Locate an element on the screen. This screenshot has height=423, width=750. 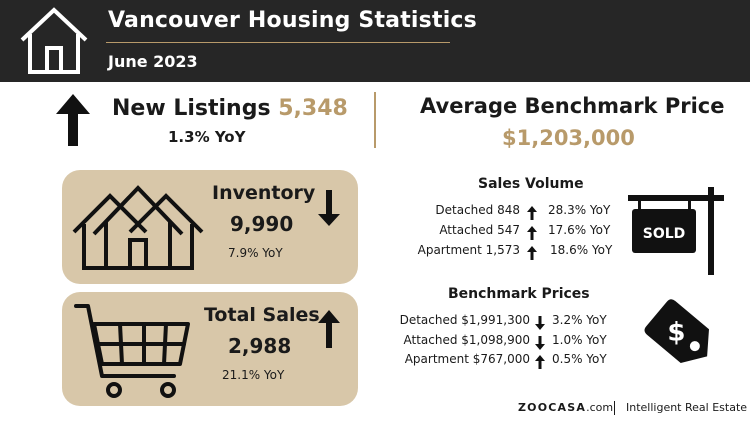
sales-volume-row: Apartment 1,573 is located at coordinates (445, 252).